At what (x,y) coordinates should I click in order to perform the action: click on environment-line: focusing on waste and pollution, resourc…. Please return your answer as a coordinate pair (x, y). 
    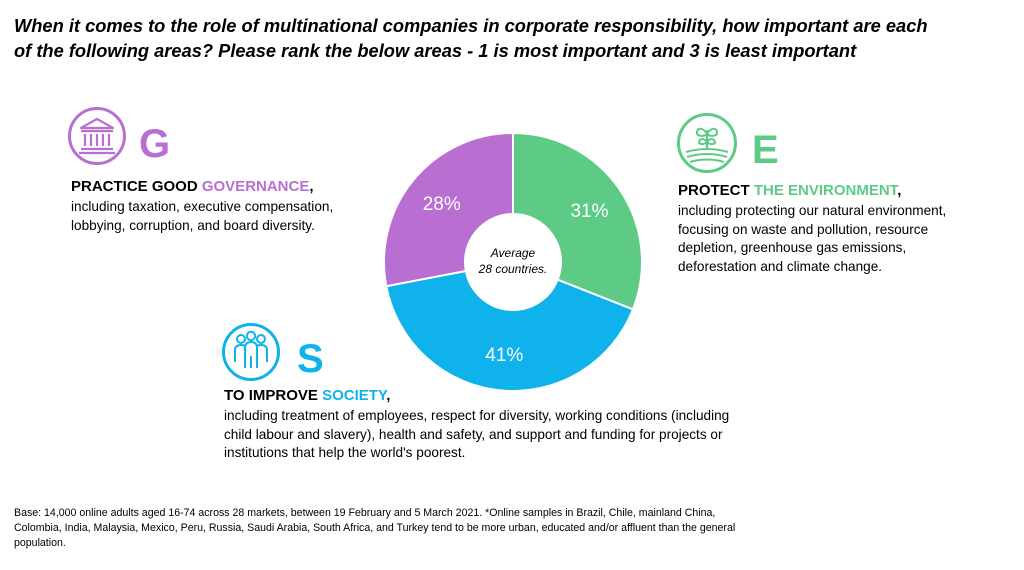
    Looking at the image, I should click on (803, 229).